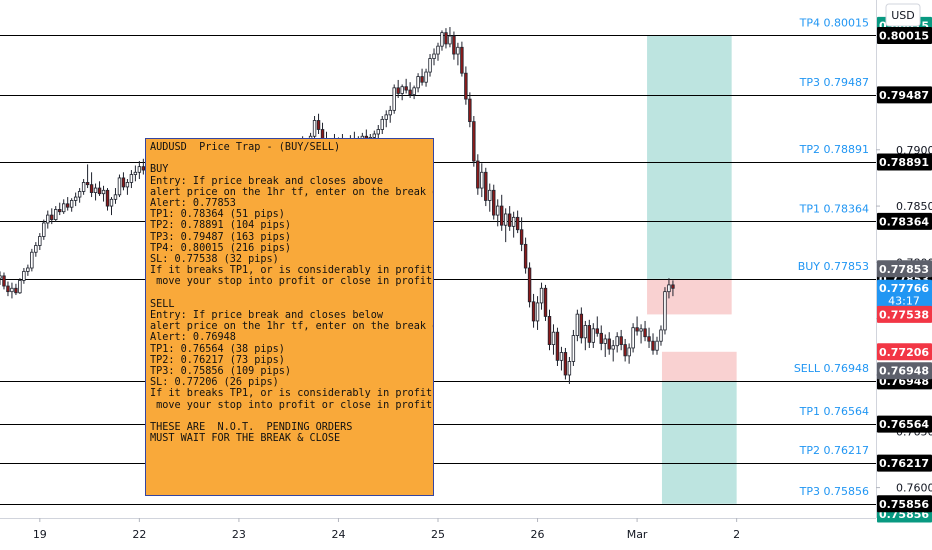 This screenshot has width=932, height=550. I want to click on level-label: TP3 0.75856, so click(834, 491).